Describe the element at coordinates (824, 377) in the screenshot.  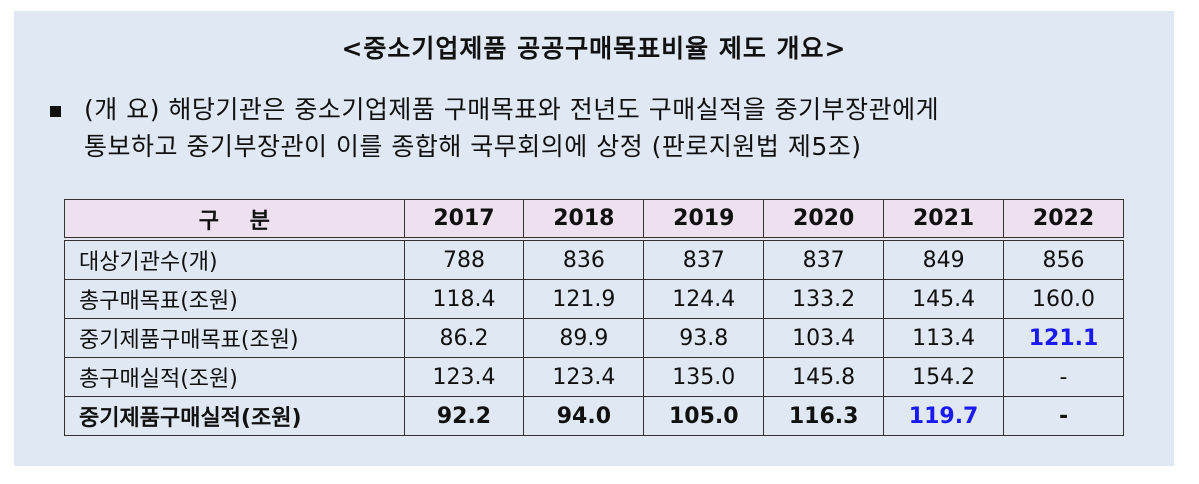
I see `cell: 145.8` at that location.